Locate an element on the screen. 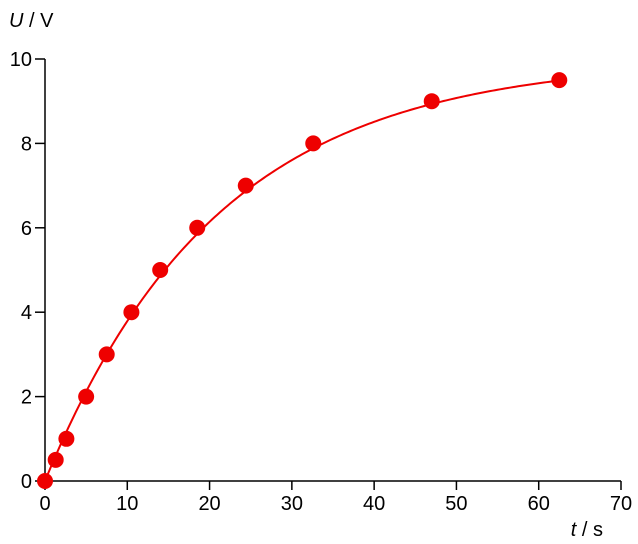  x-axis-label: t / s is located at coordinates (587, 530).